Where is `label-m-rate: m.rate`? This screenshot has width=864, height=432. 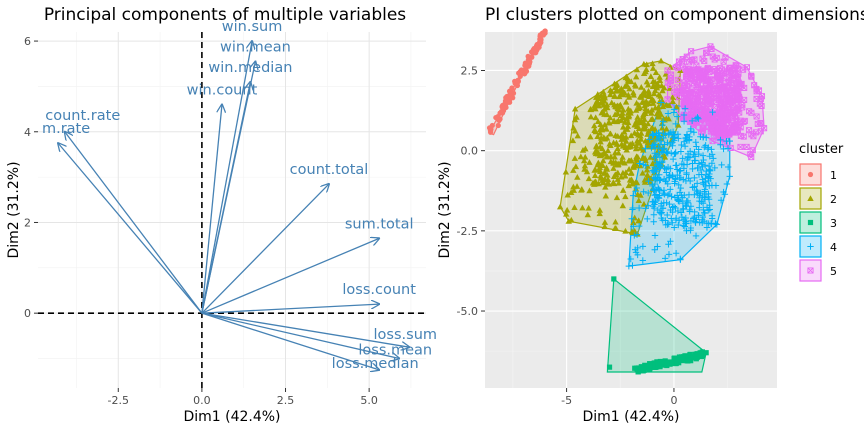 label-m-rate: m.rate is located at coordinates (66, 129).